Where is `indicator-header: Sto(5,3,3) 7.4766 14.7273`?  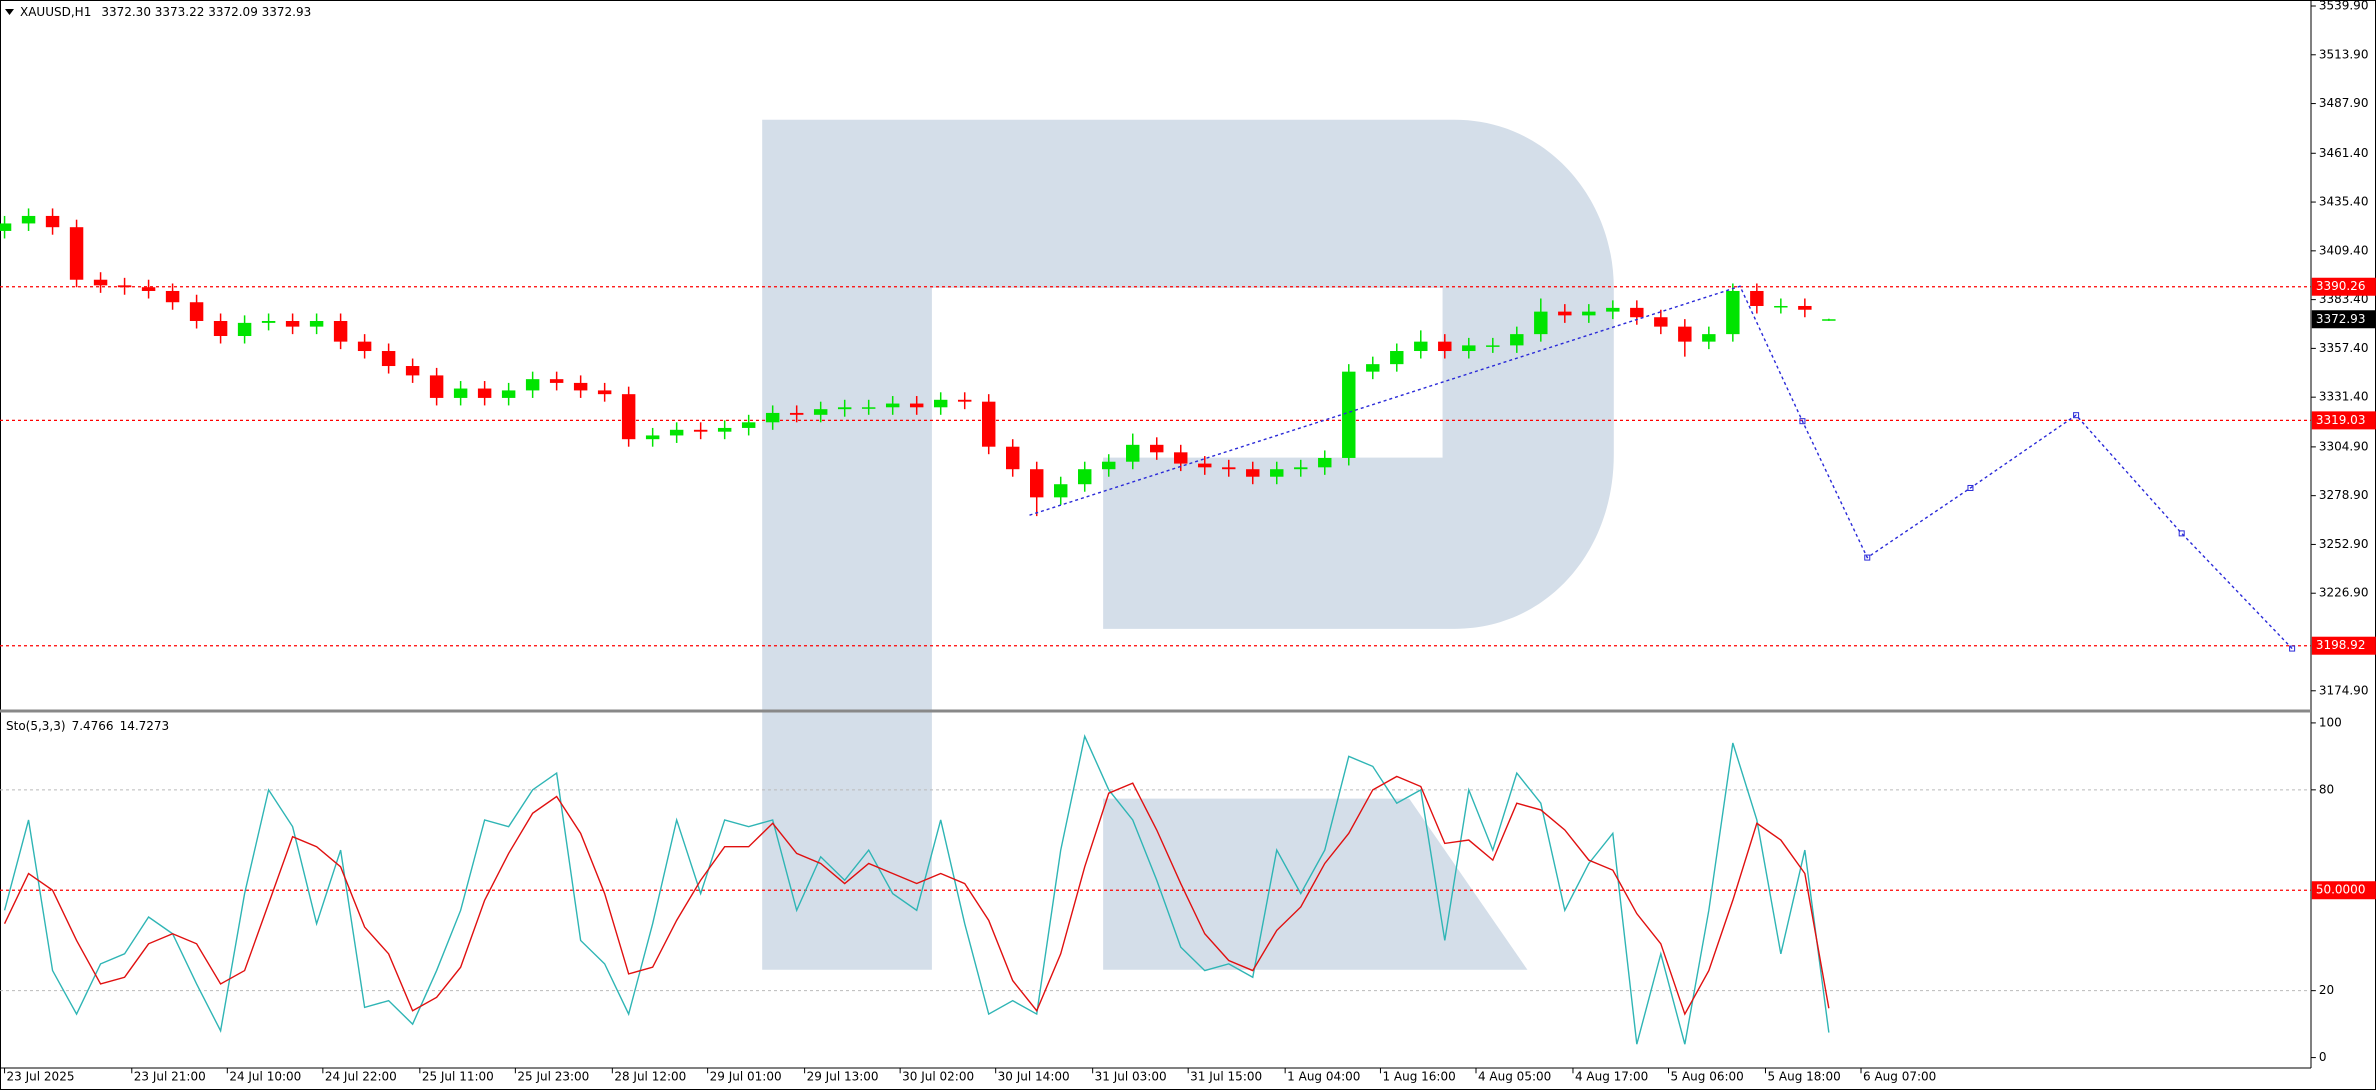 indicator-header: Sto(5,3,3) 7.4766 14.7273 is located at coordinates (87, 726).